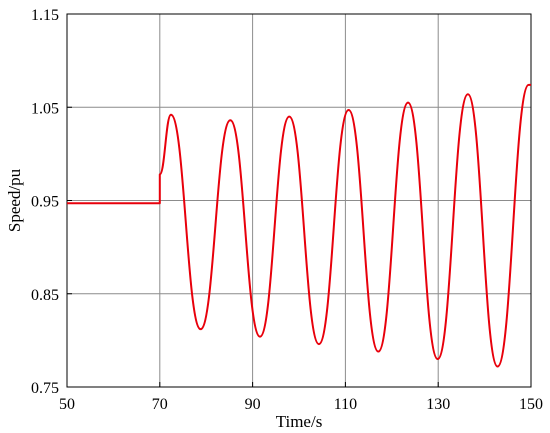  What do you see at coordinates (345, 404) in the screenshot?
I see `x-tick-label: 110` at bounding box center [345, 404].